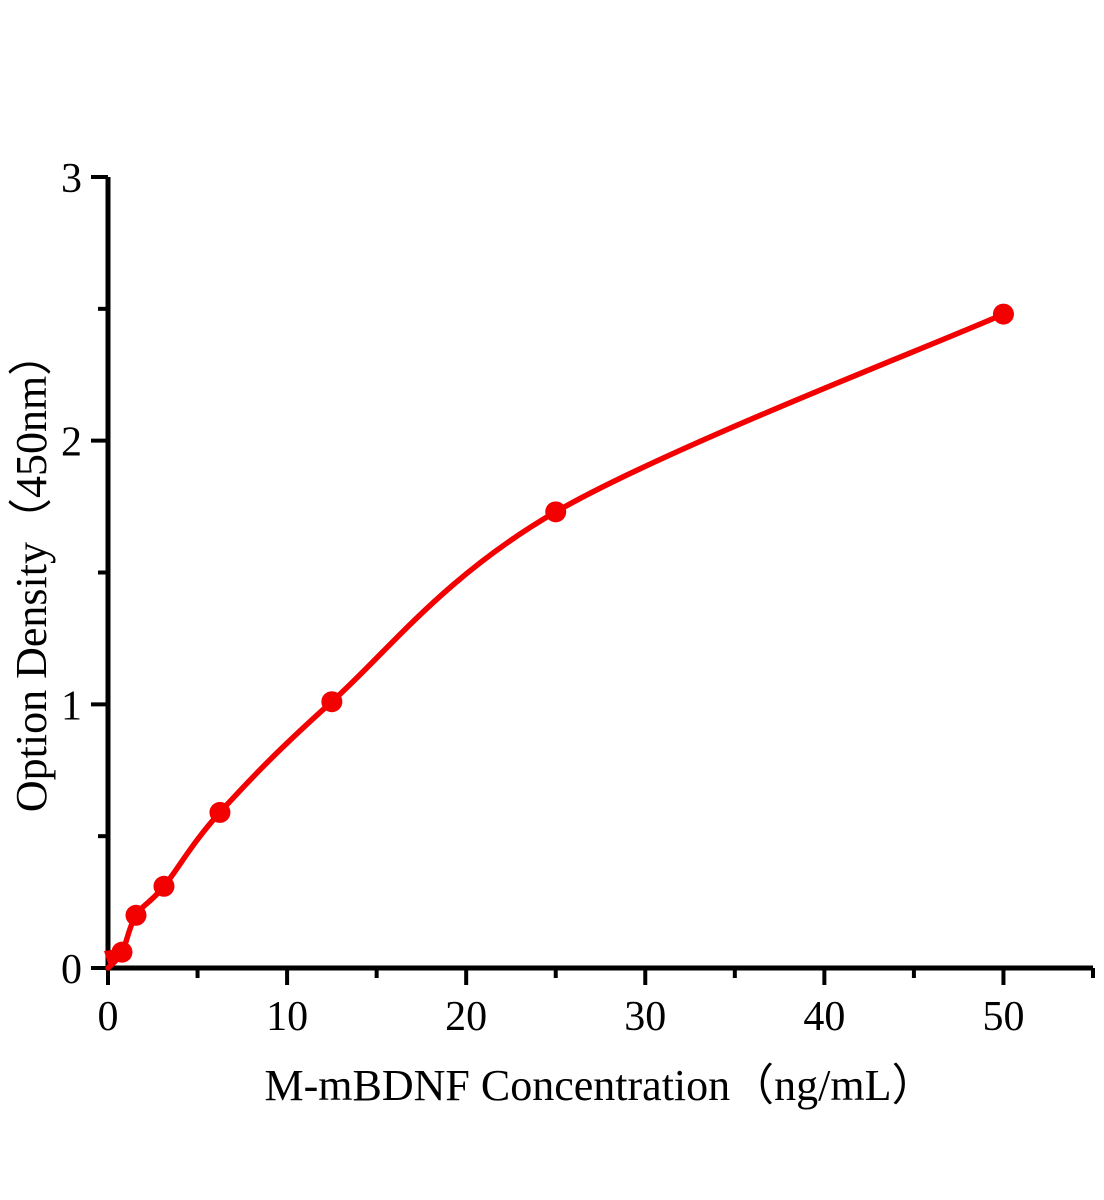  I want to click on y-axis-title: Option Density（450nm）, so click(31, 572).